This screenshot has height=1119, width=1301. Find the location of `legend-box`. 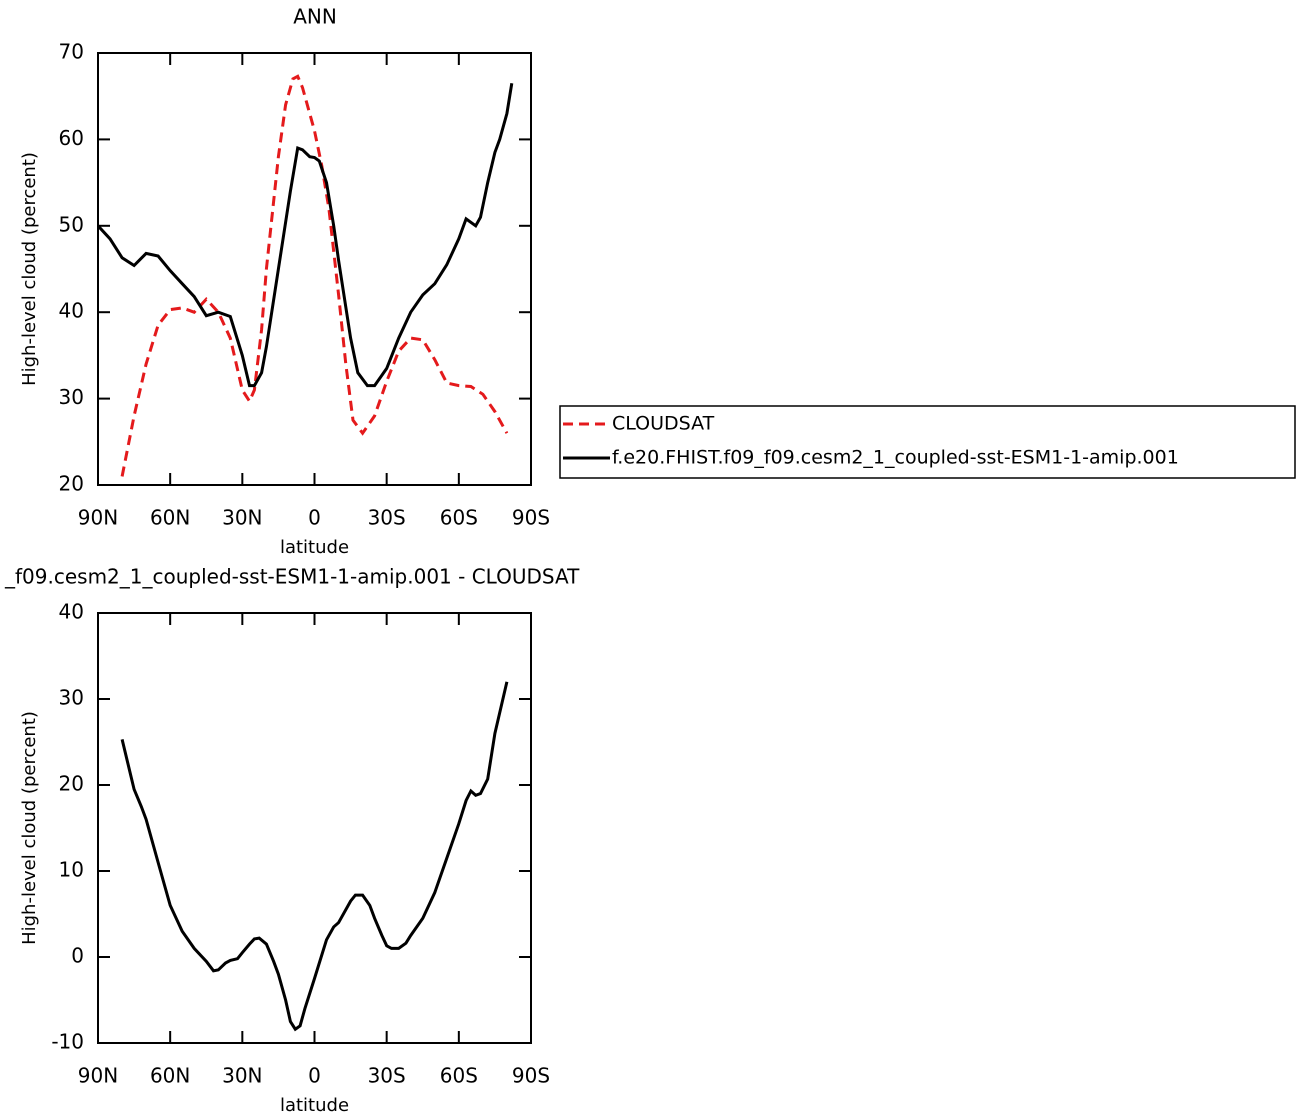

legend-box is located at coordinates (927, 442).